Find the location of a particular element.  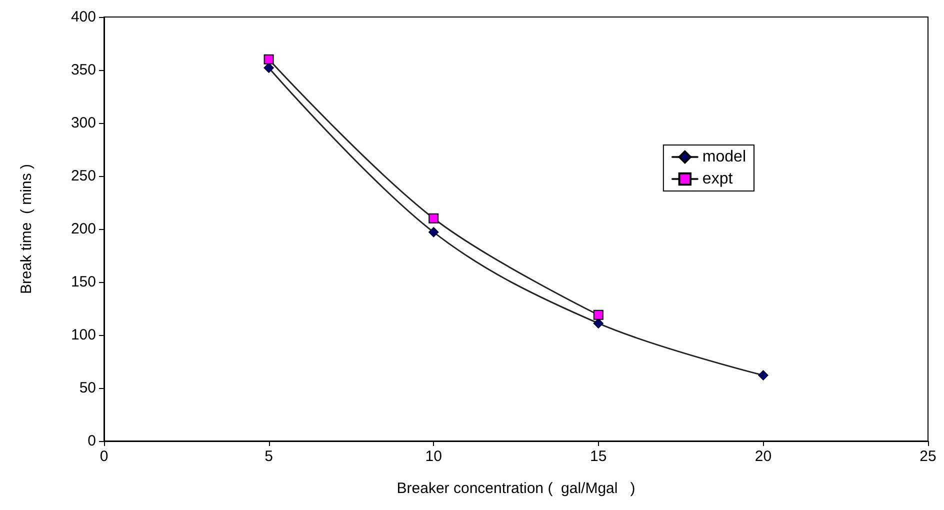

x-tick-label: 0 is located at coordinates (104, 456).